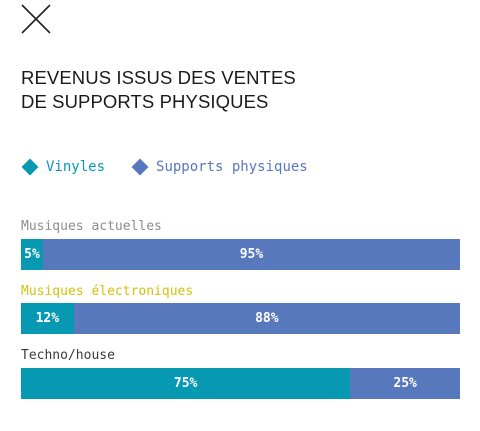 This screenshot has width=480, height=431. I want to click on stacked-bar: 5% 95%, so click(240, 254).